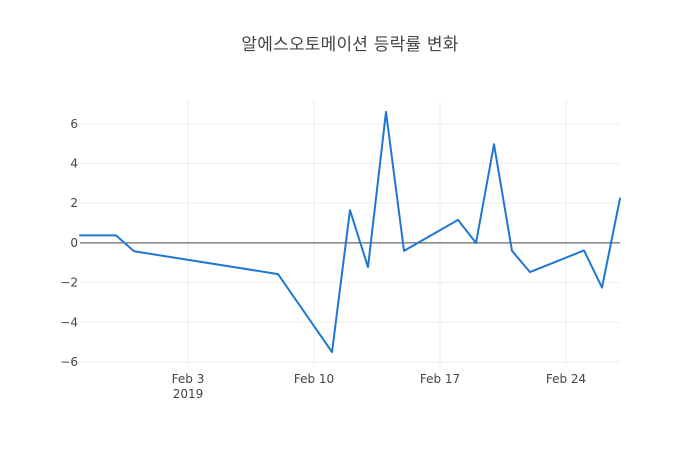 The width and height of the screenshot is (700, 450). Describe the element at coordinates (188, 394) in the screenshot. I see `x-tick-sublabel: 2019` at that location.